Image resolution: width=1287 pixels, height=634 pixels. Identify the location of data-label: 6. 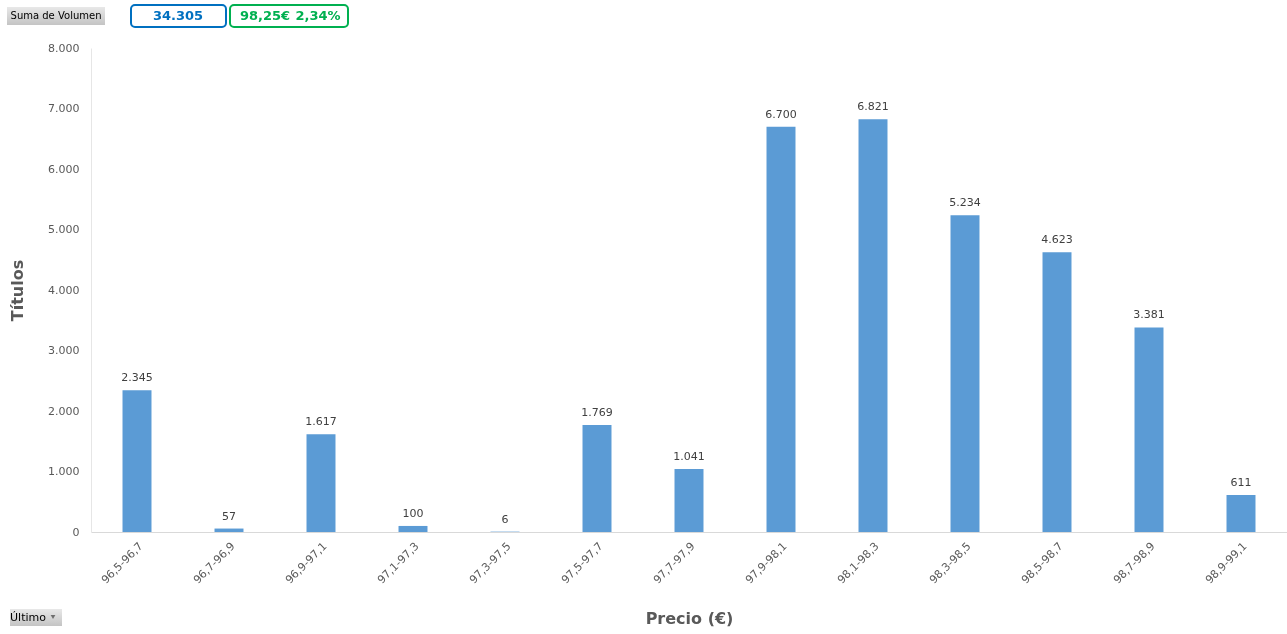
(505, 519).